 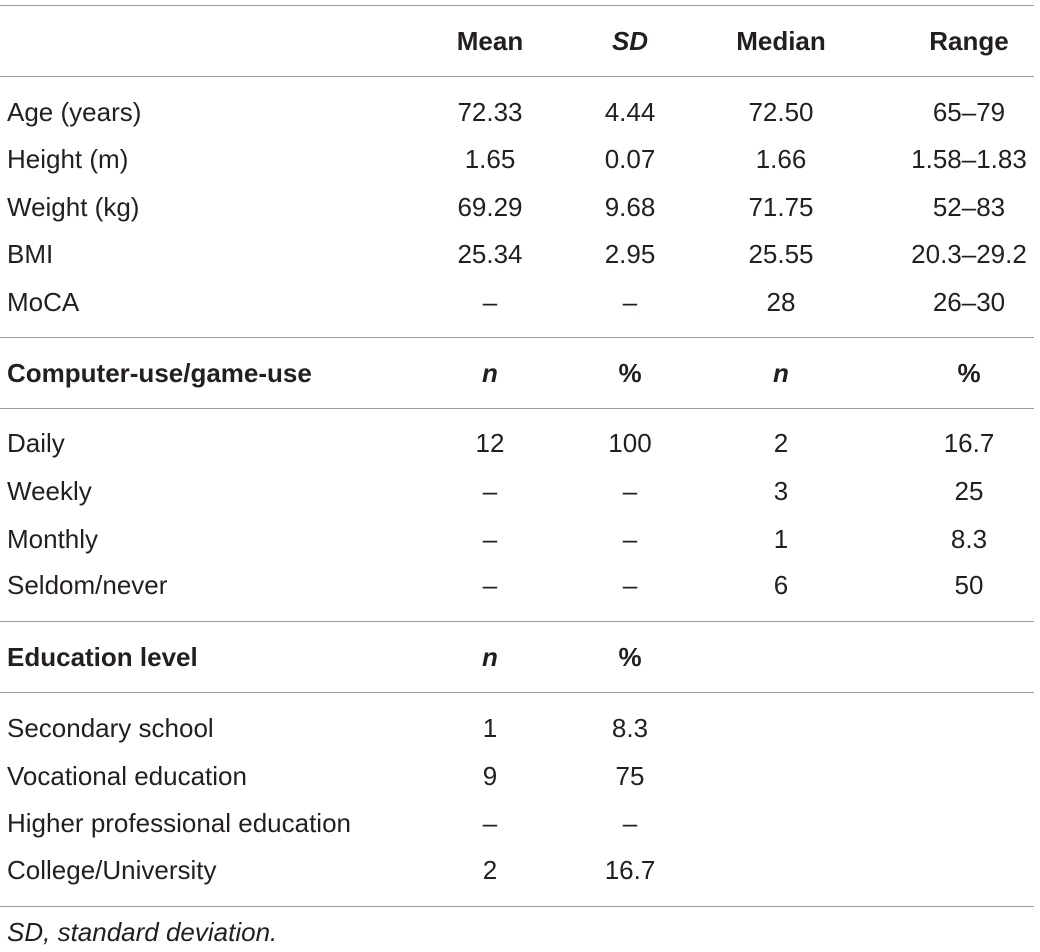 I want to click on mean-value: –, so click(x=490, y=302).